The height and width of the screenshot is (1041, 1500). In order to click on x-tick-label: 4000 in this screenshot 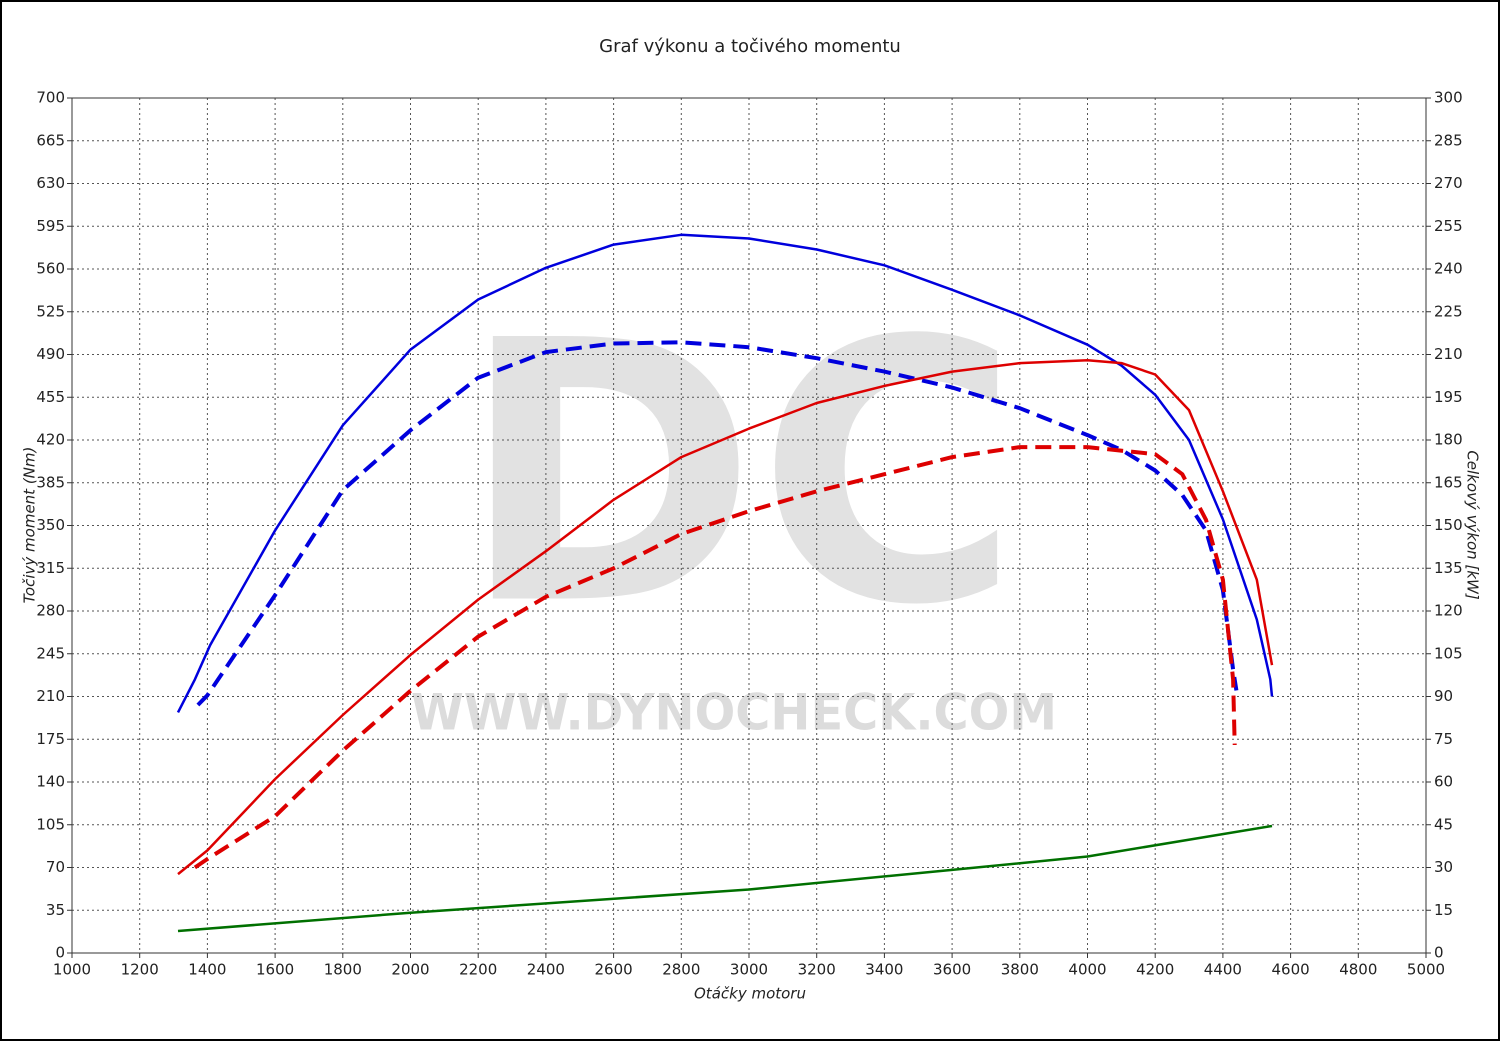, I will do `click(1087, 970)`.